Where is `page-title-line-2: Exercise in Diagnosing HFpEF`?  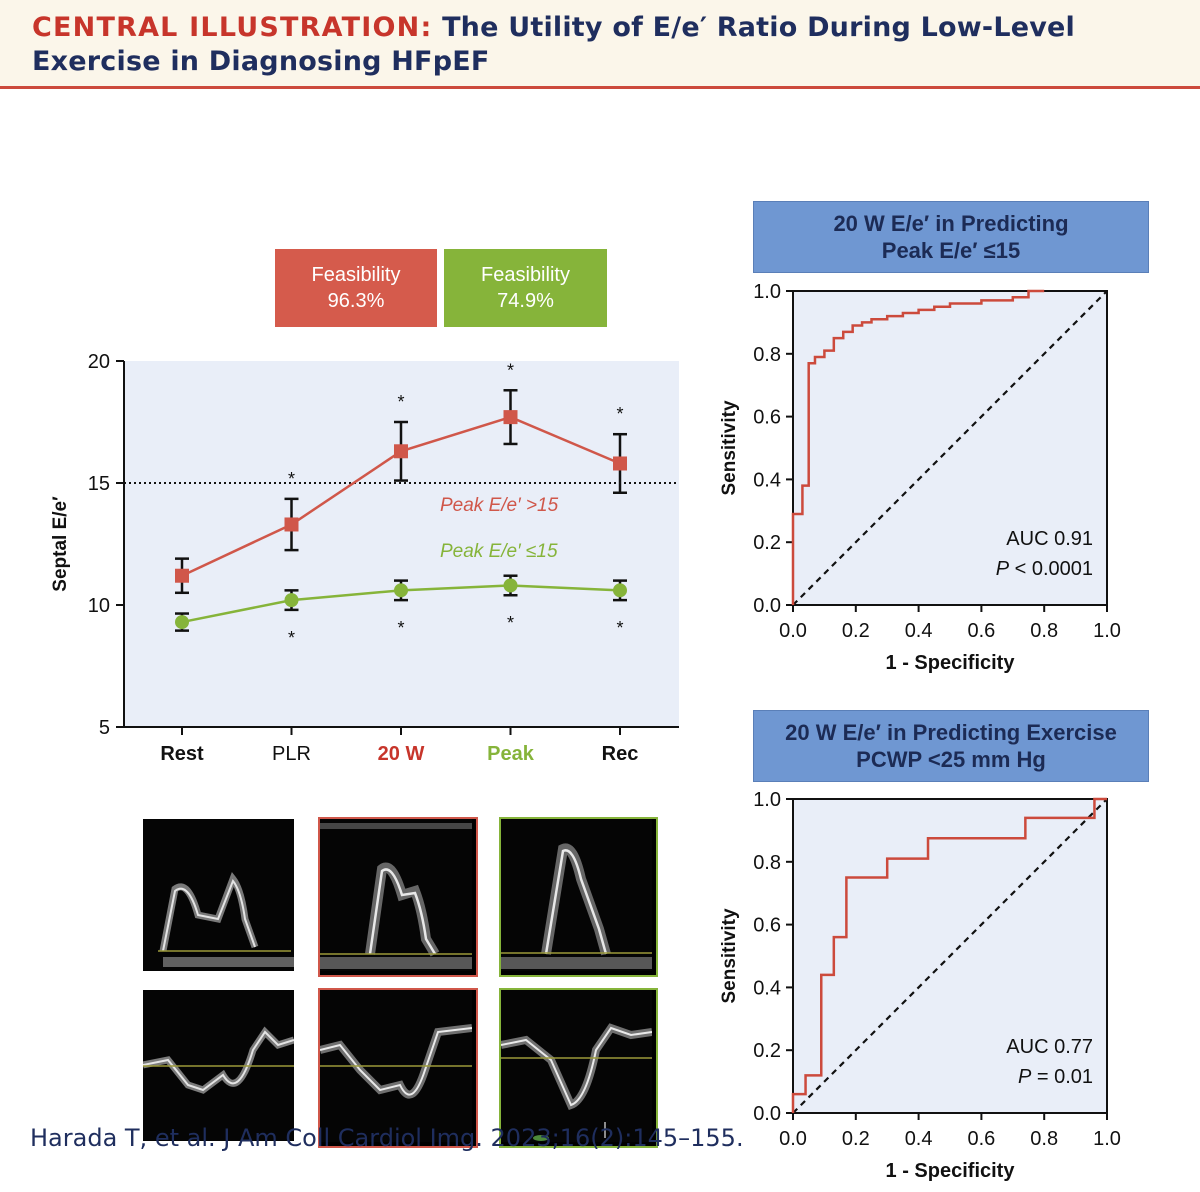
page-title-line-2: Exercise in Diagnosing HFpEF is located at coordinates (261, 61).